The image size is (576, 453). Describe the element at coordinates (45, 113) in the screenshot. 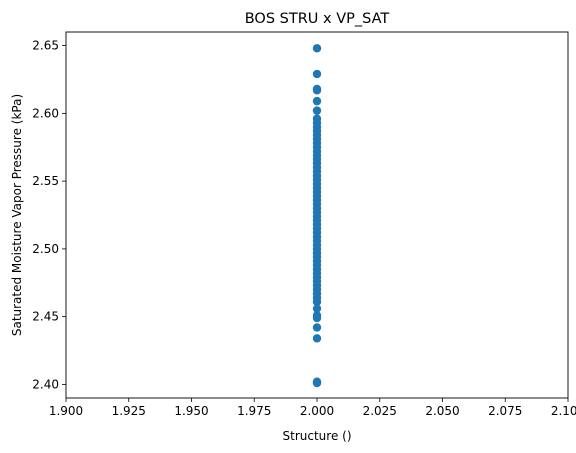

I see `y-tick-label: 2.60` at that location.